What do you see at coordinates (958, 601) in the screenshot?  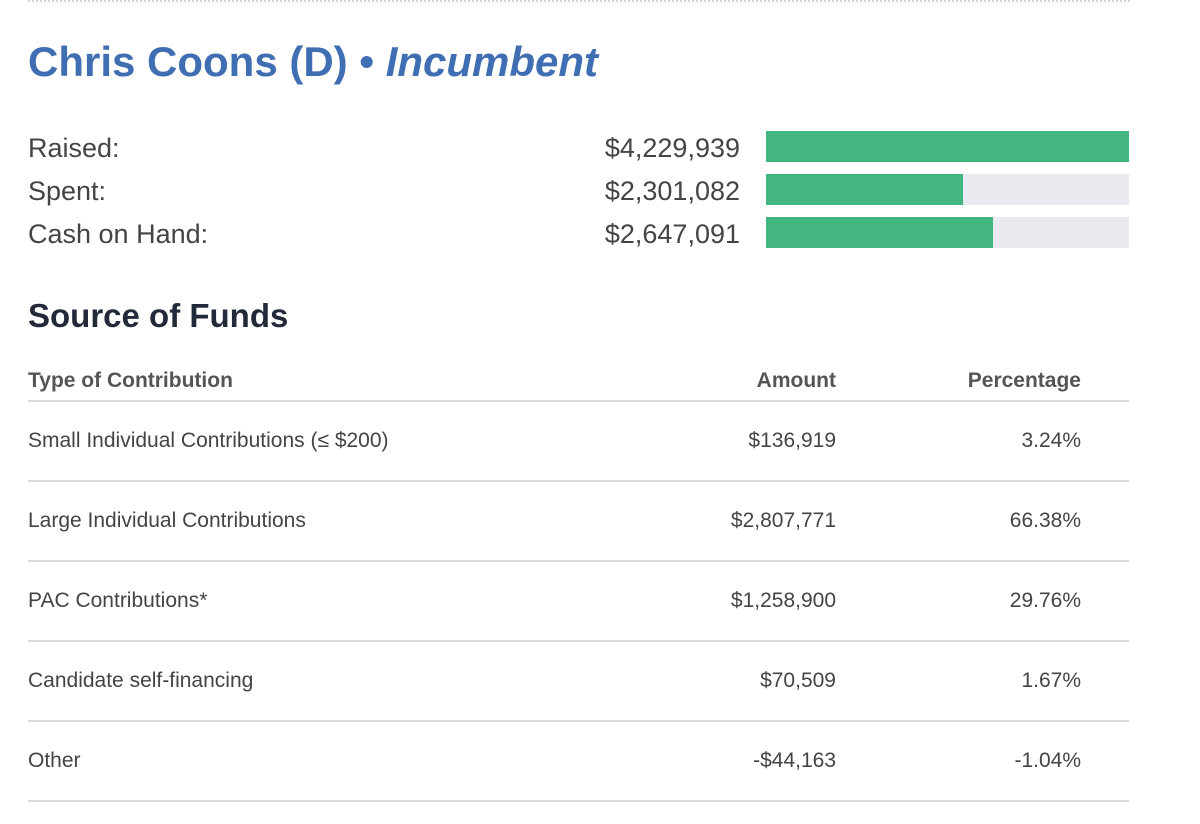 I see `row-percentage: 29.76%` at bounding box center [958, 601].